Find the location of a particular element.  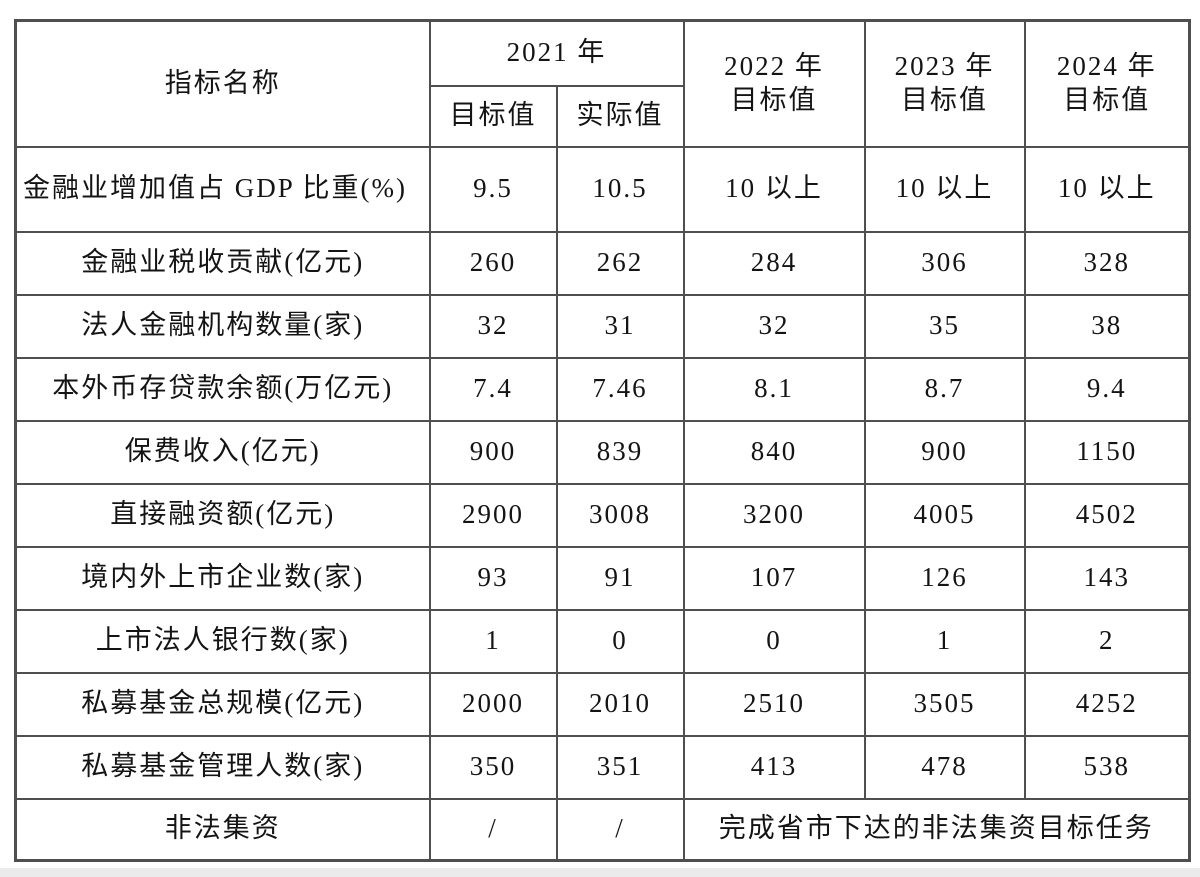

table-row: 上市法人银行数(家) 1 0 0 1 2 is located at coordinates (602, 641).